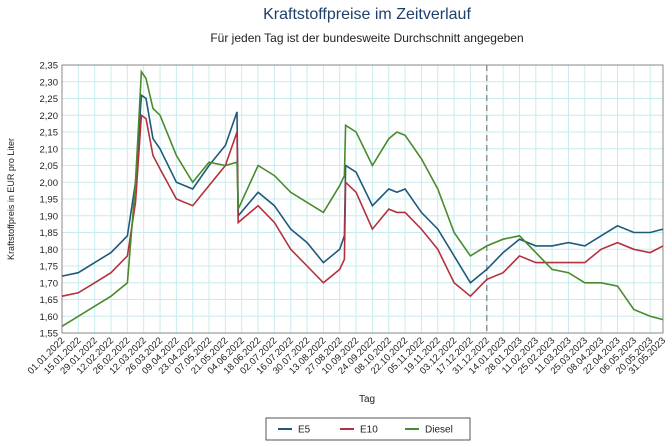  I want to click on legend-label: Diesel, so click(439, 430).